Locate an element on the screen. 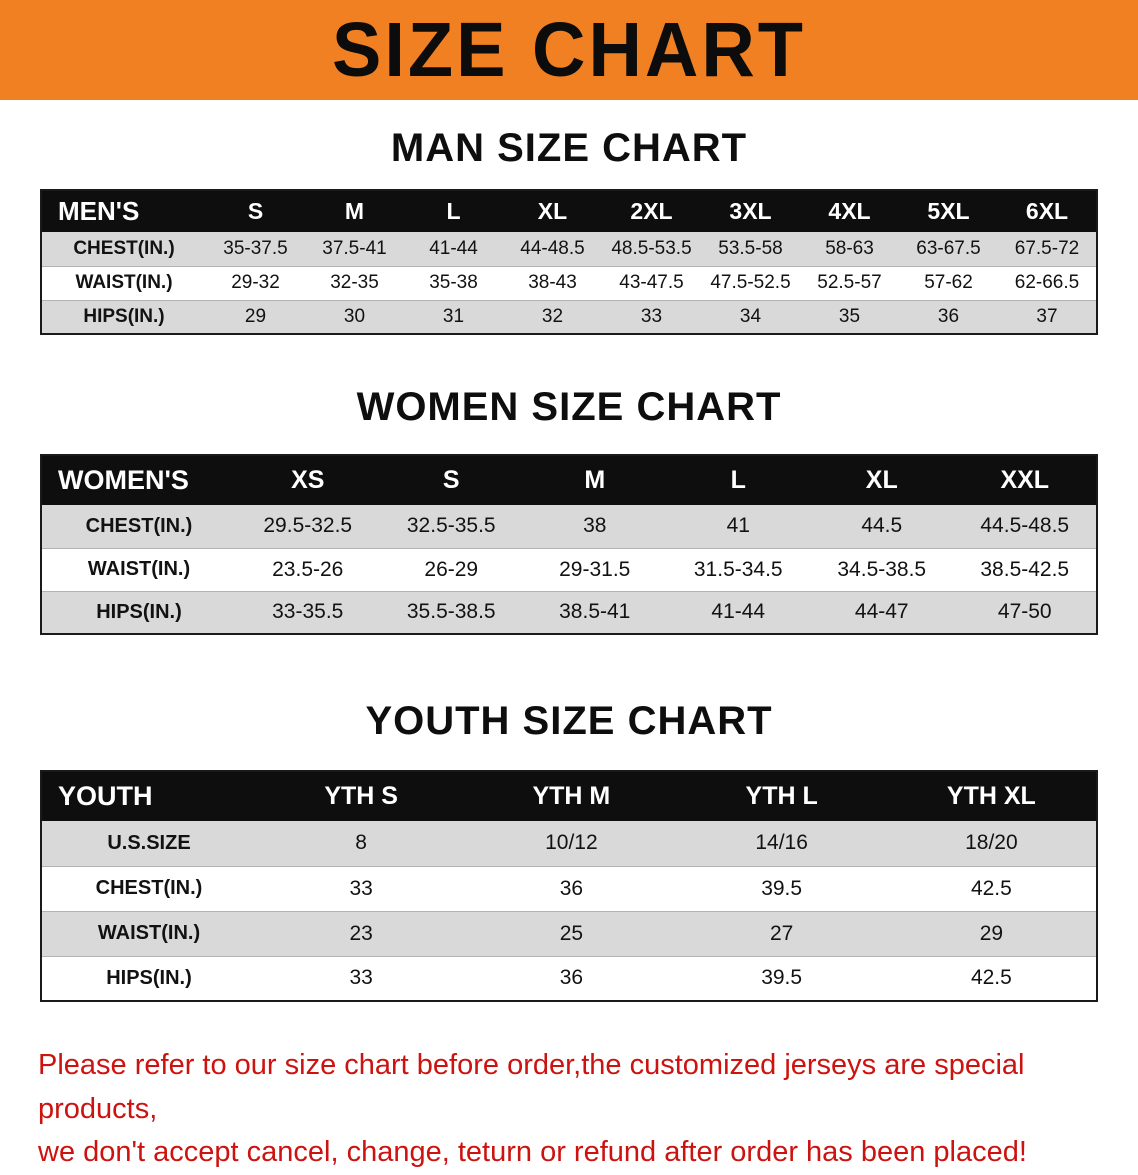 This screenshot has height=1175, width=1138. size-column-header: 2XL is located at coordinates (651, 211).